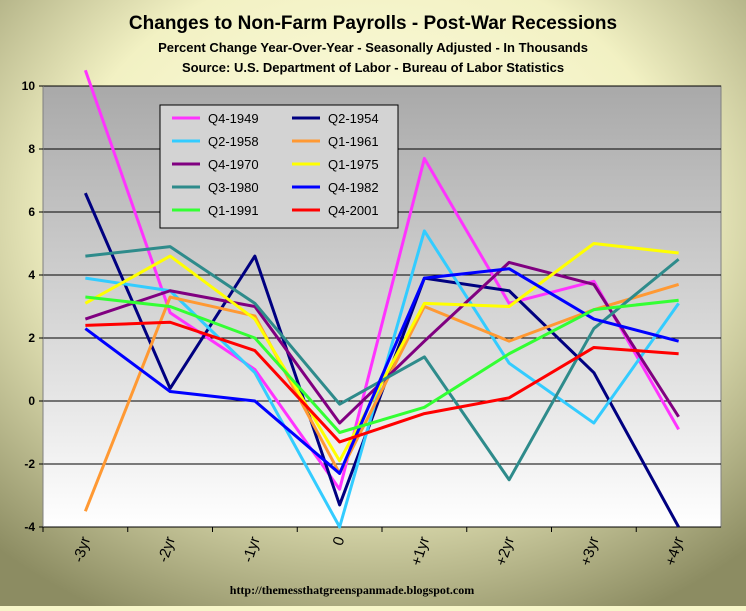 This screenshot has height=611, width=746. I want to click on legend-label-q4-1970: Q4-1970, so click(233, 164).